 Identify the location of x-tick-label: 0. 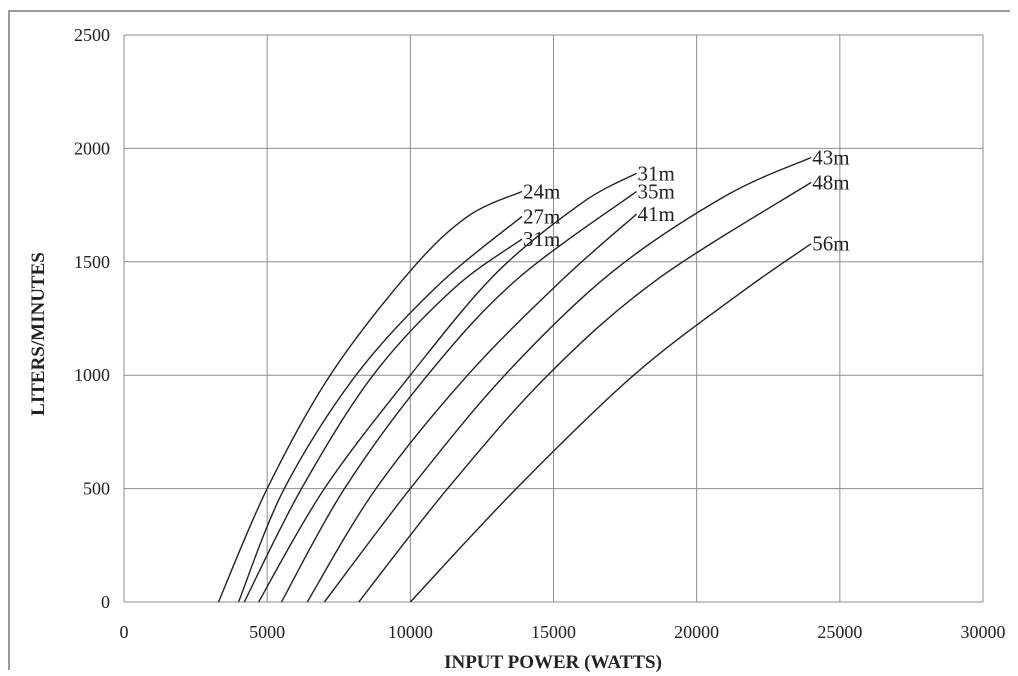
(124, 632).